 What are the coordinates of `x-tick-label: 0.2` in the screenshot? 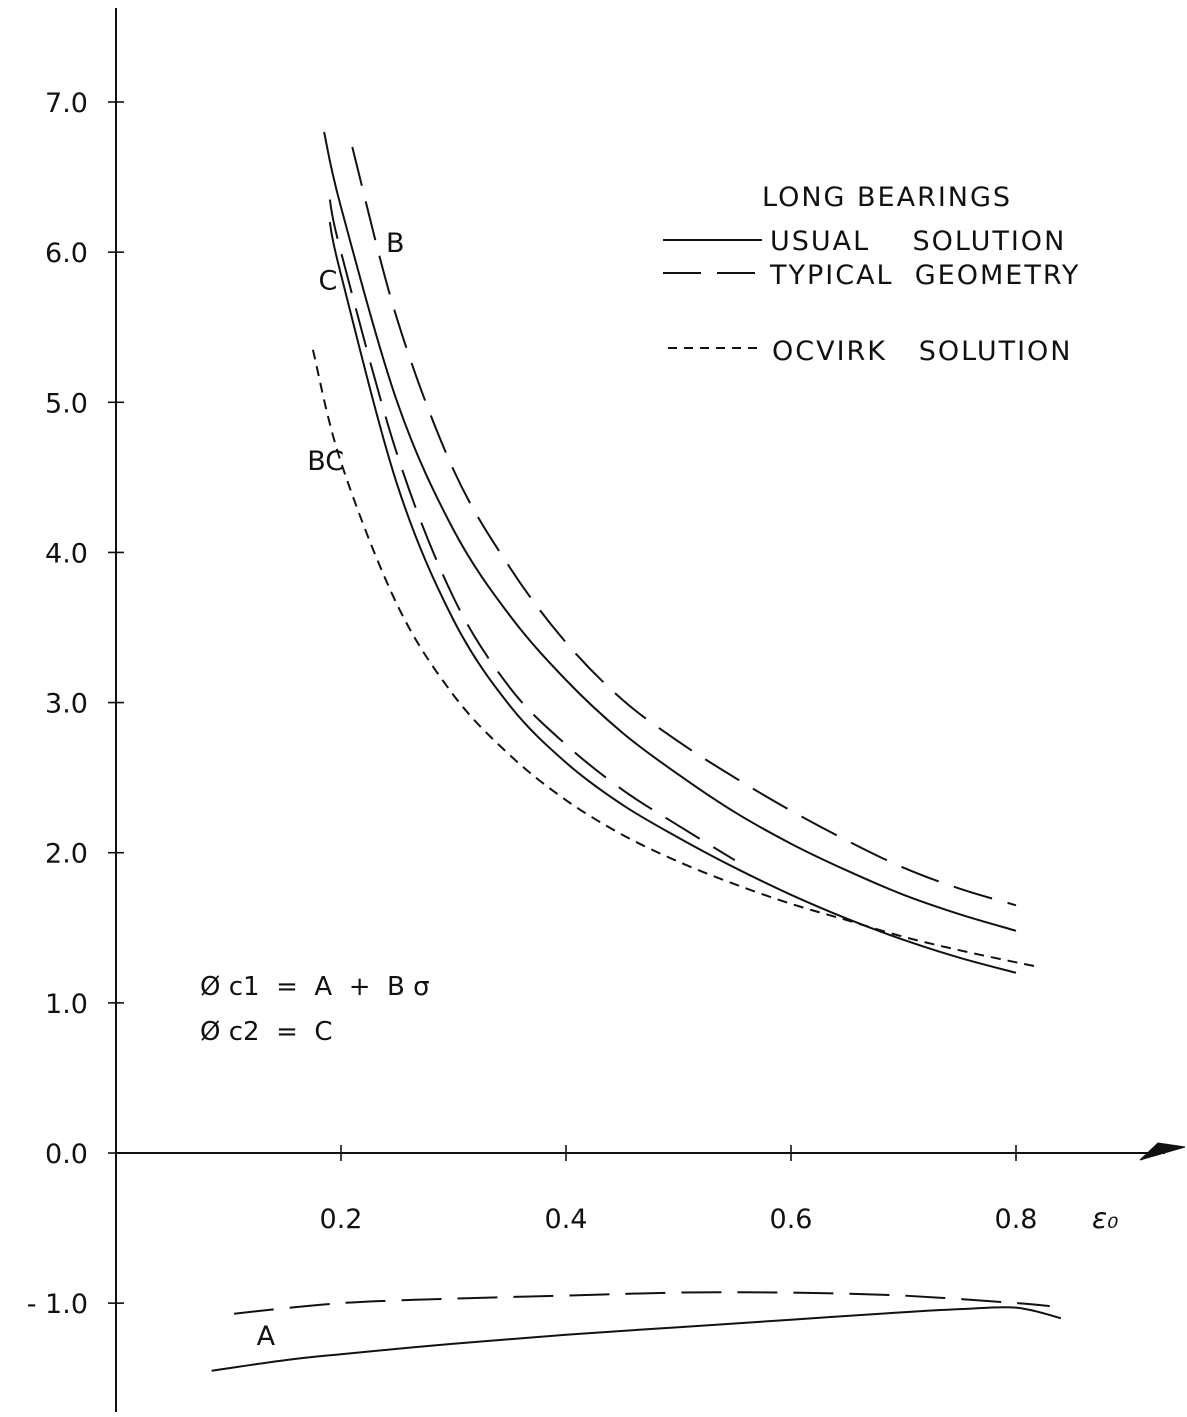 It's located at (341, 1219).